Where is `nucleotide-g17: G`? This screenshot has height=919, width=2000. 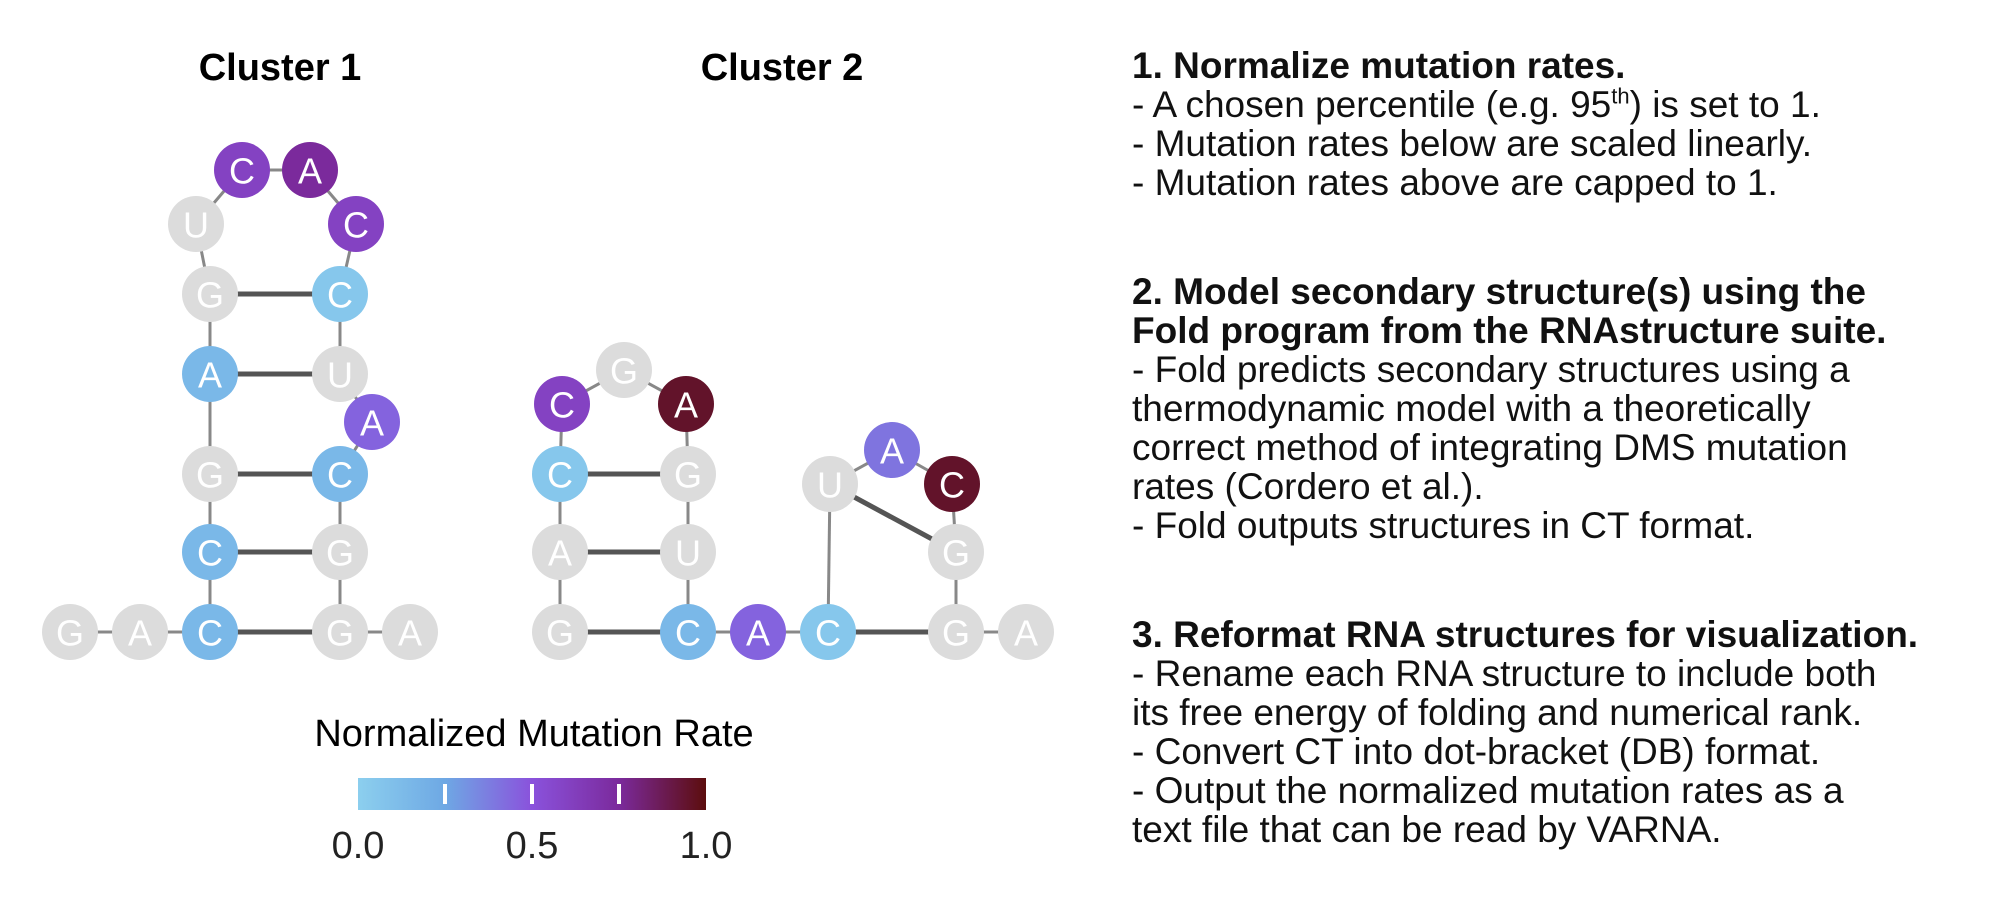
nucleotide-g17: G is located at coordinates (340, 632).